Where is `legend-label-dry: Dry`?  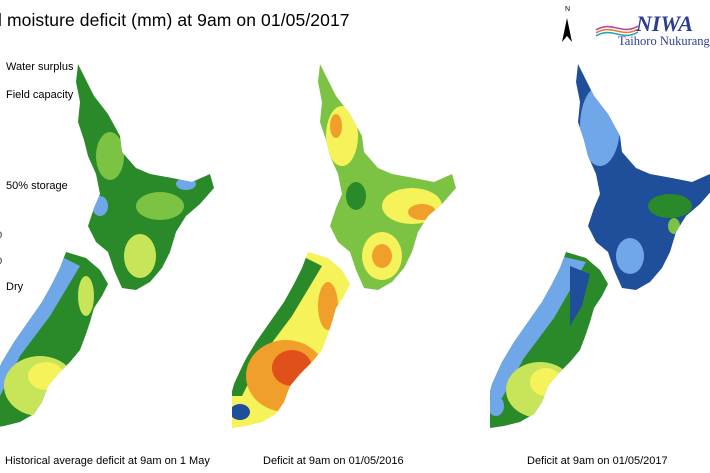
legend-label-dry: Dry is located at coordinates (15, 287).